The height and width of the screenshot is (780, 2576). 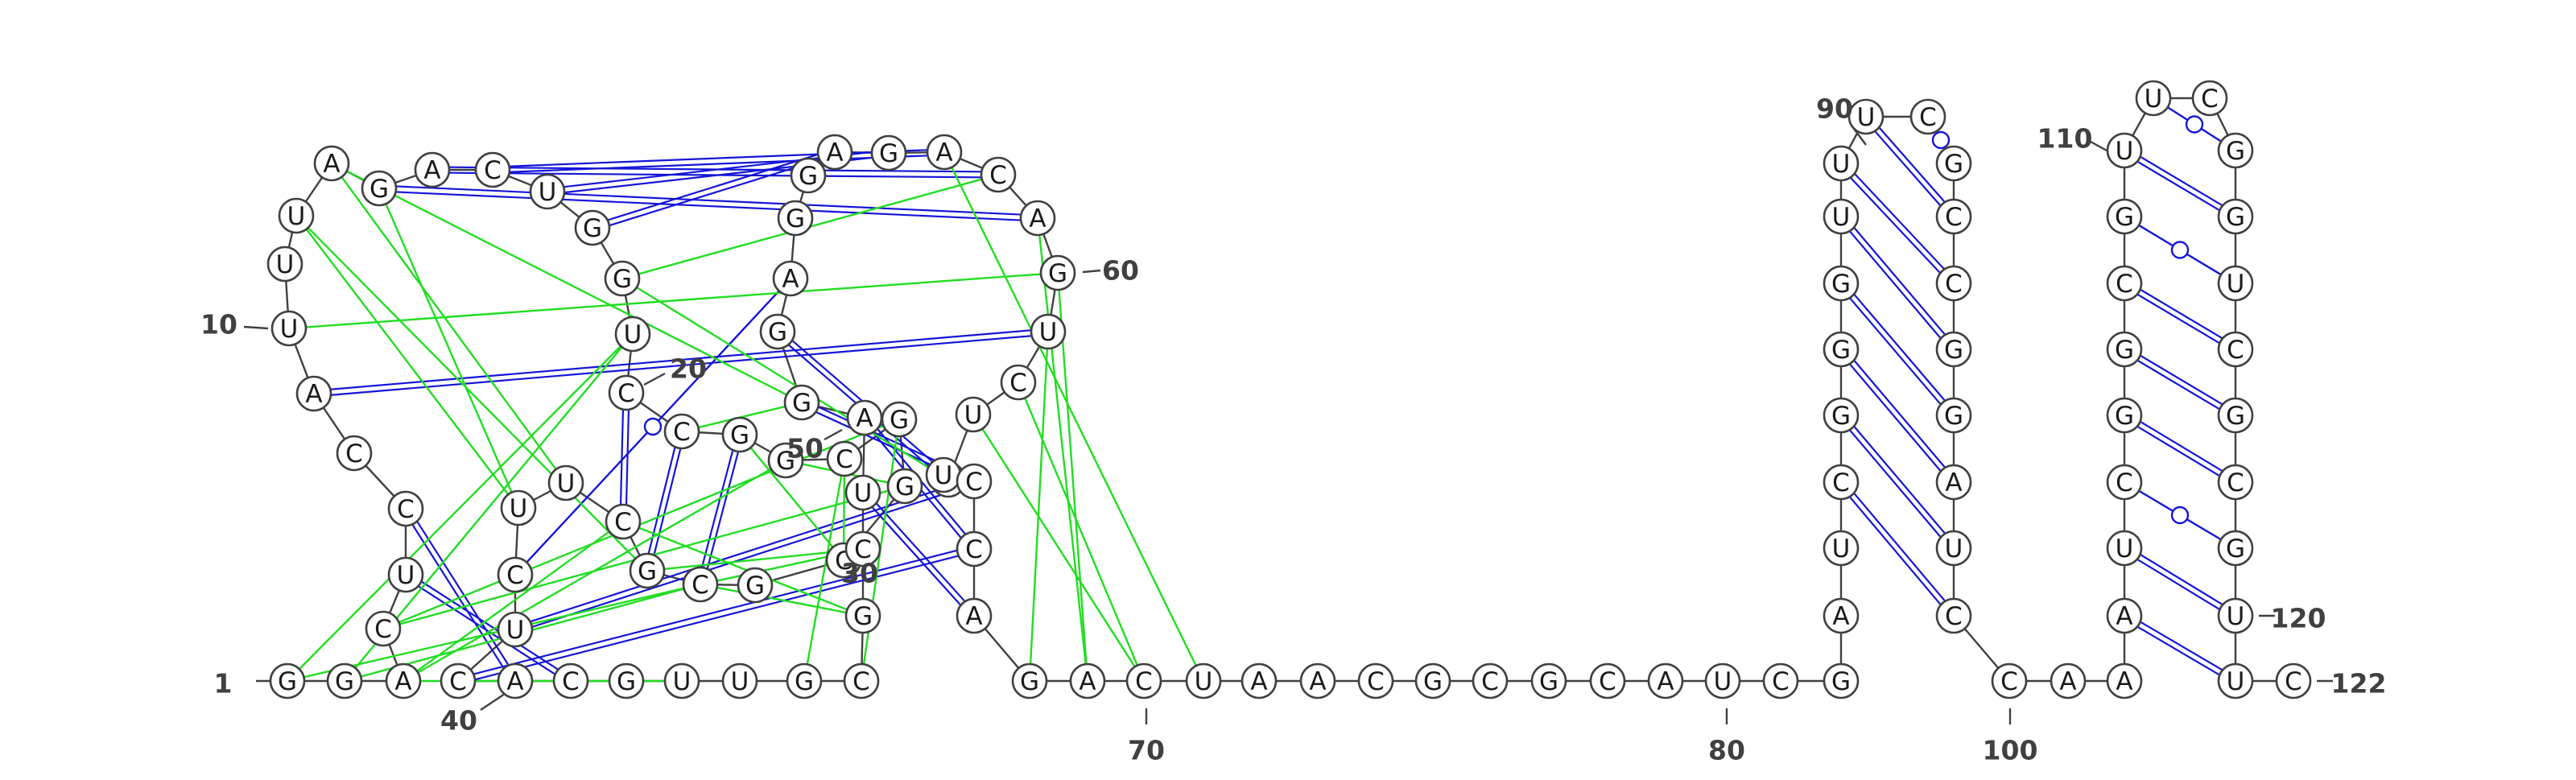 What do you see at coordinates (2011, 750) in the screenshot?
I see `position-number-label: 100` at bounding box center [2011, 750].